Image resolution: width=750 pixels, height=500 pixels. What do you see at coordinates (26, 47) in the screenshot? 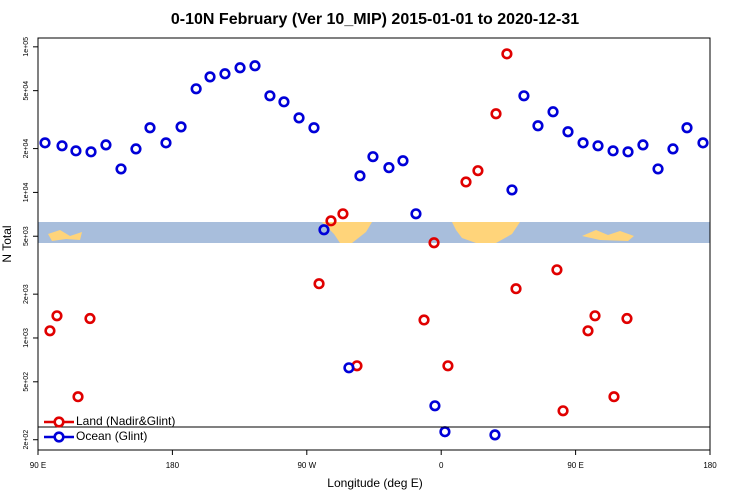
I see `y-tick-label: 1e+05` at bounding box center [26, 47].